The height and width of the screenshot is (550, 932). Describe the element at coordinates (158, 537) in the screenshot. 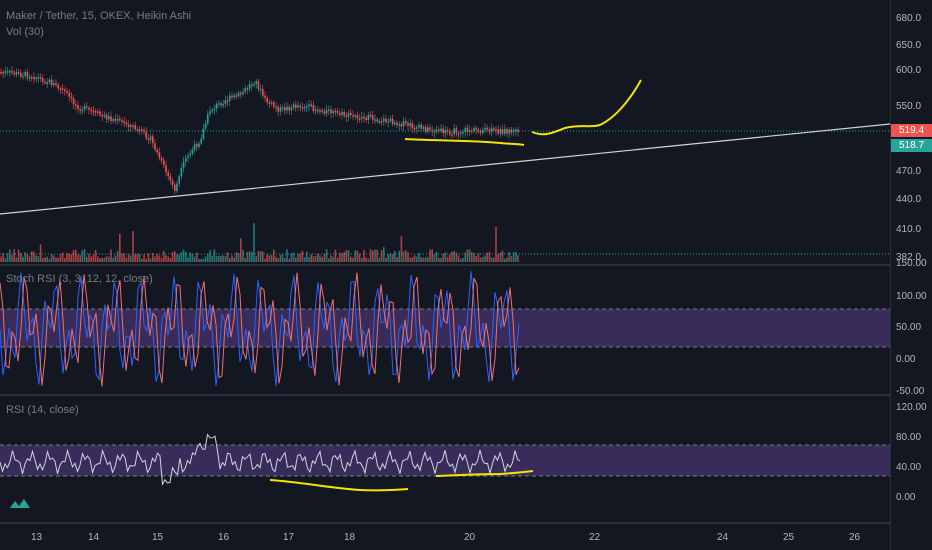

I see `time-label: 15` at that location.